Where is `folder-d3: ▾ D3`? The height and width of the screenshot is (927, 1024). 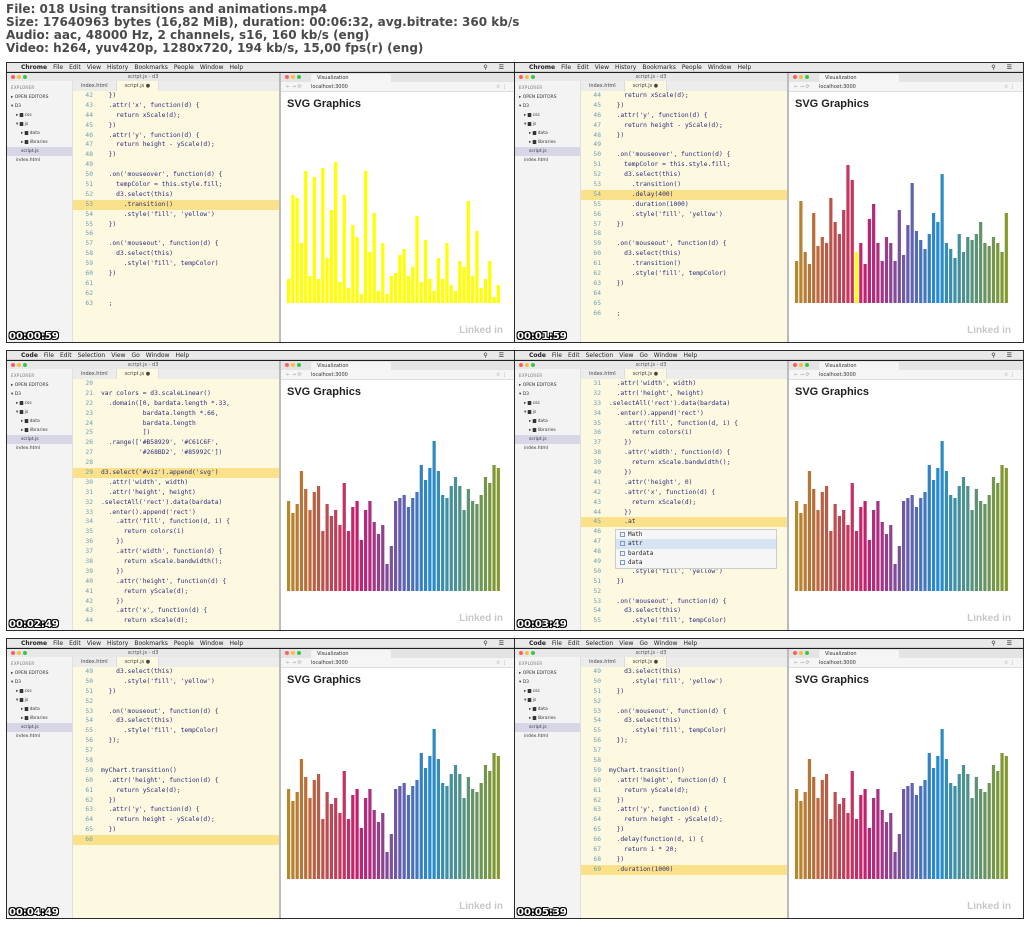 folder-d3: ▾ D3 is located at coordinates (16, 394).